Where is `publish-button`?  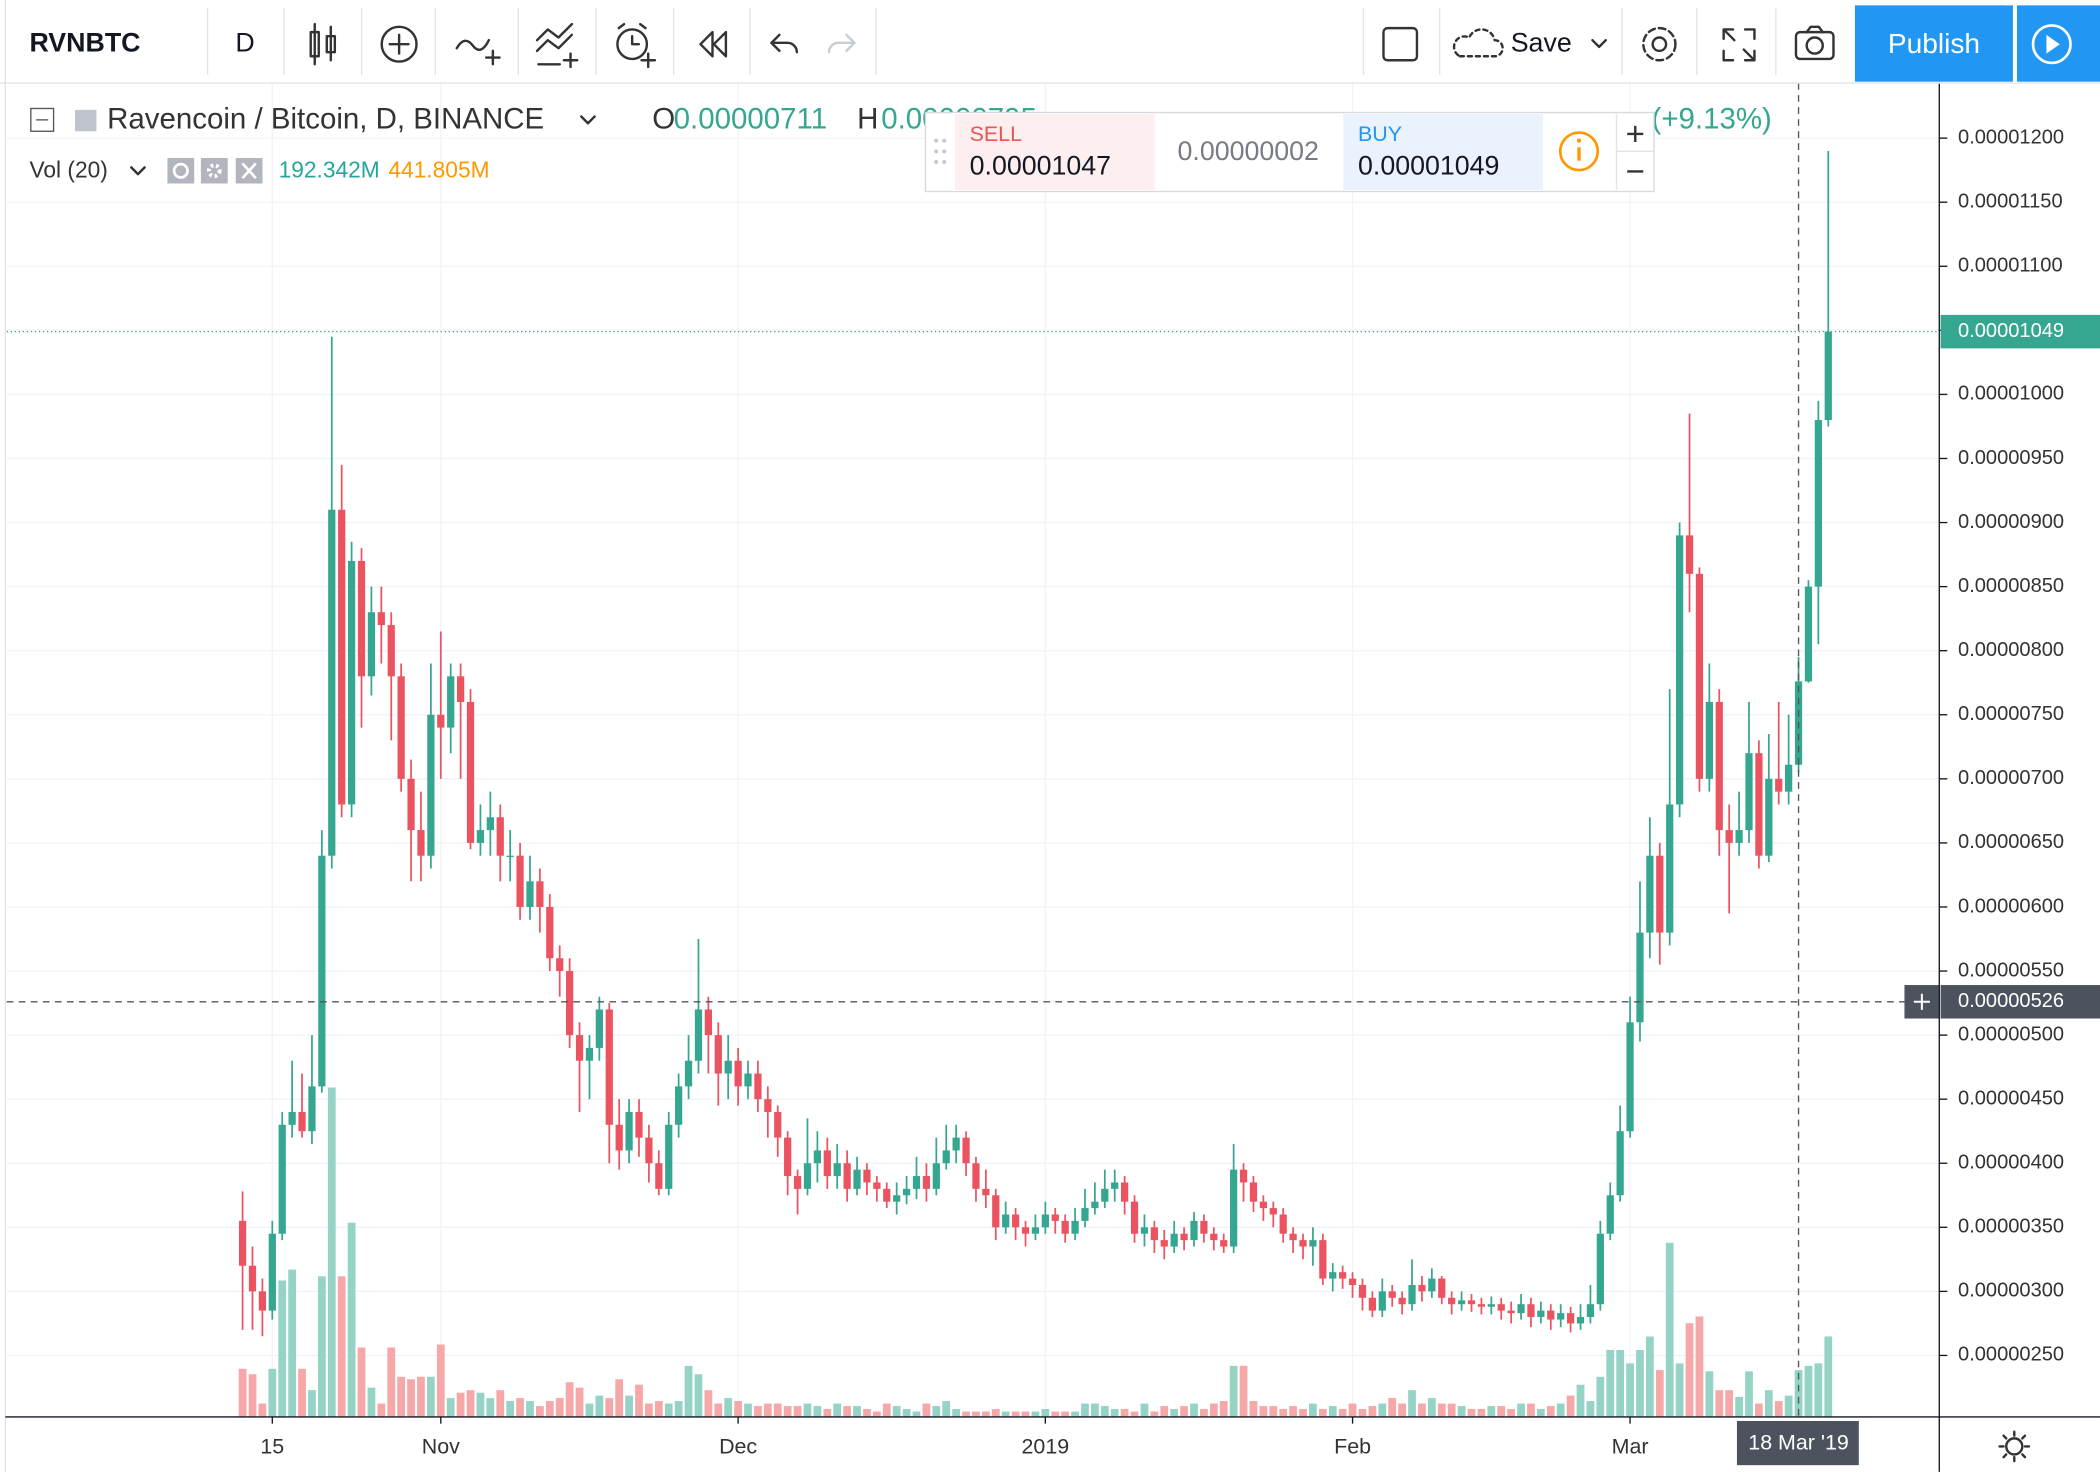
publish-button is located at coordinates (1933, 43).